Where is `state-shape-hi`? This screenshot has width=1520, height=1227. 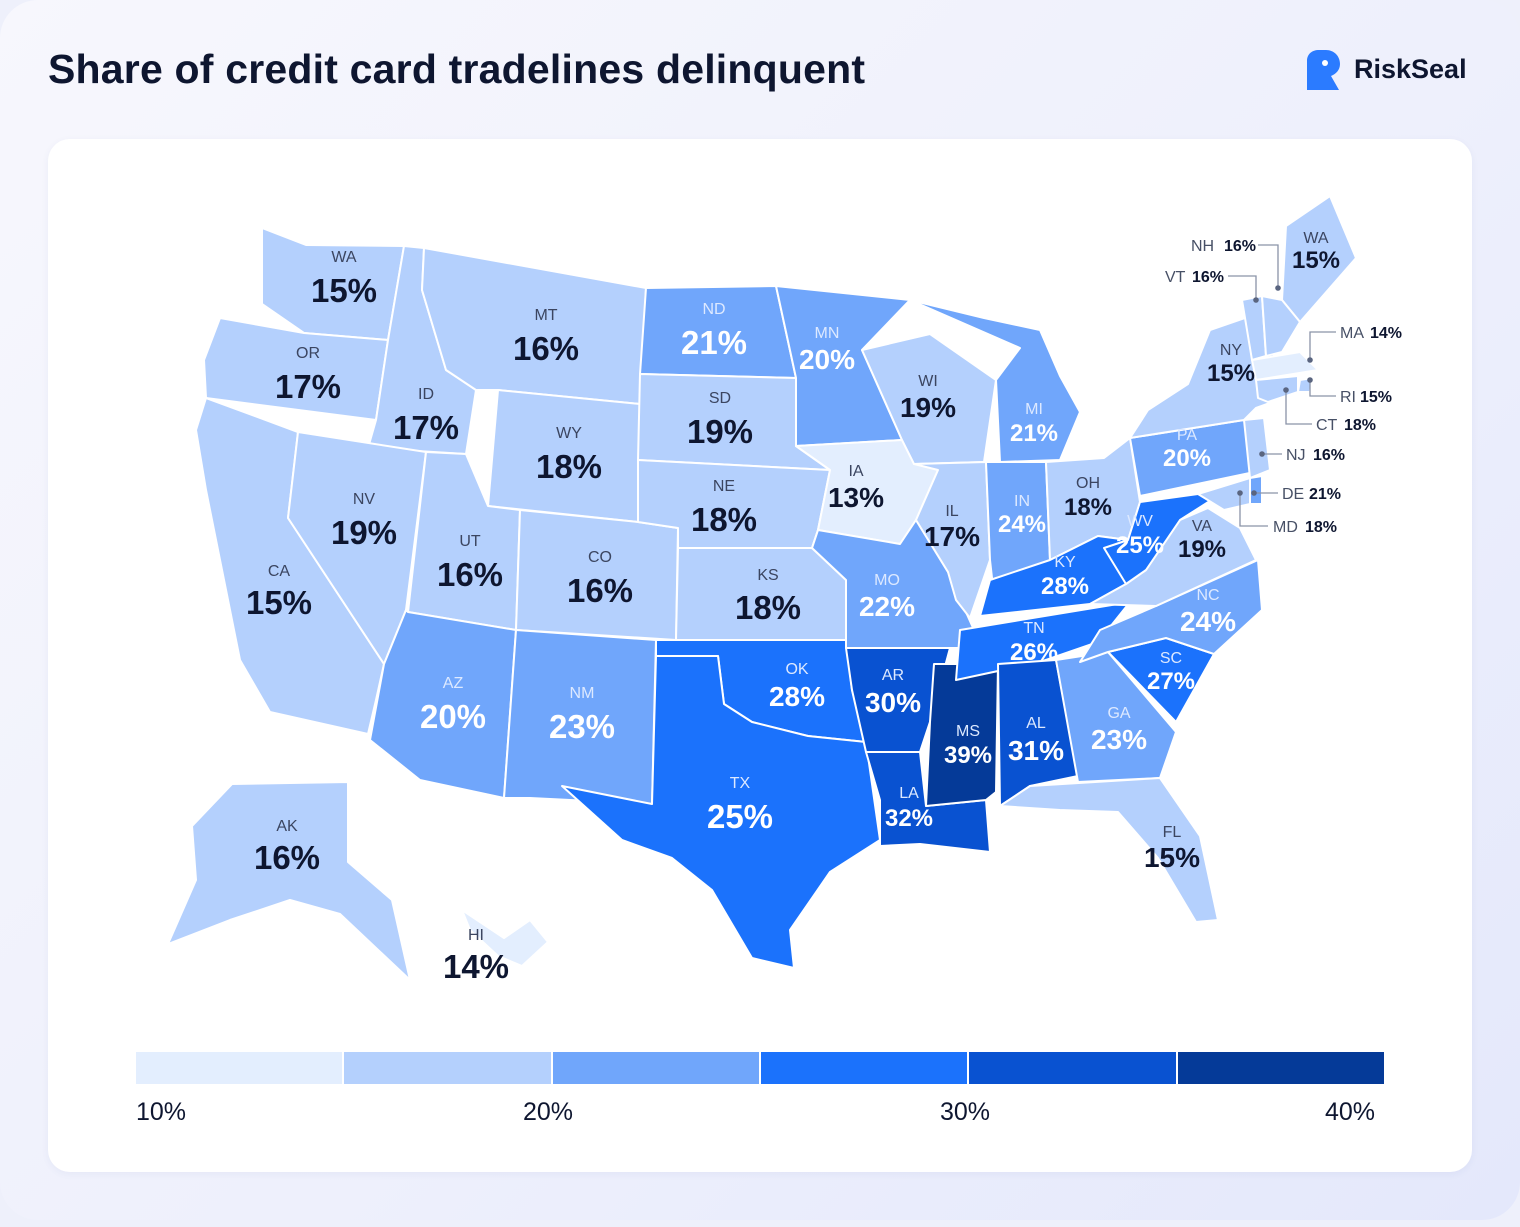
state-shape-hi is located at coordinates (505, 938).